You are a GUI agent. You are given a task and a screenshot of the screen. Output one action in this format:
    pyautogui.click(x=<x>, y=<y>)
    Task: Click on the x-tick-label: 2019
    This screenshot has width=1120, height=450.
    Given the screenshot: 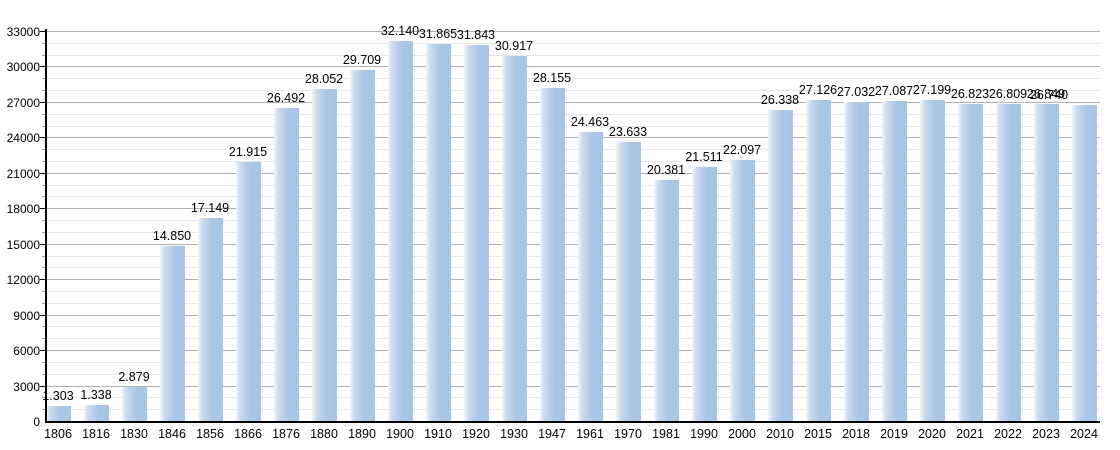 What is the action you would take?
    pyautogui.click(x=894, y=434)
    